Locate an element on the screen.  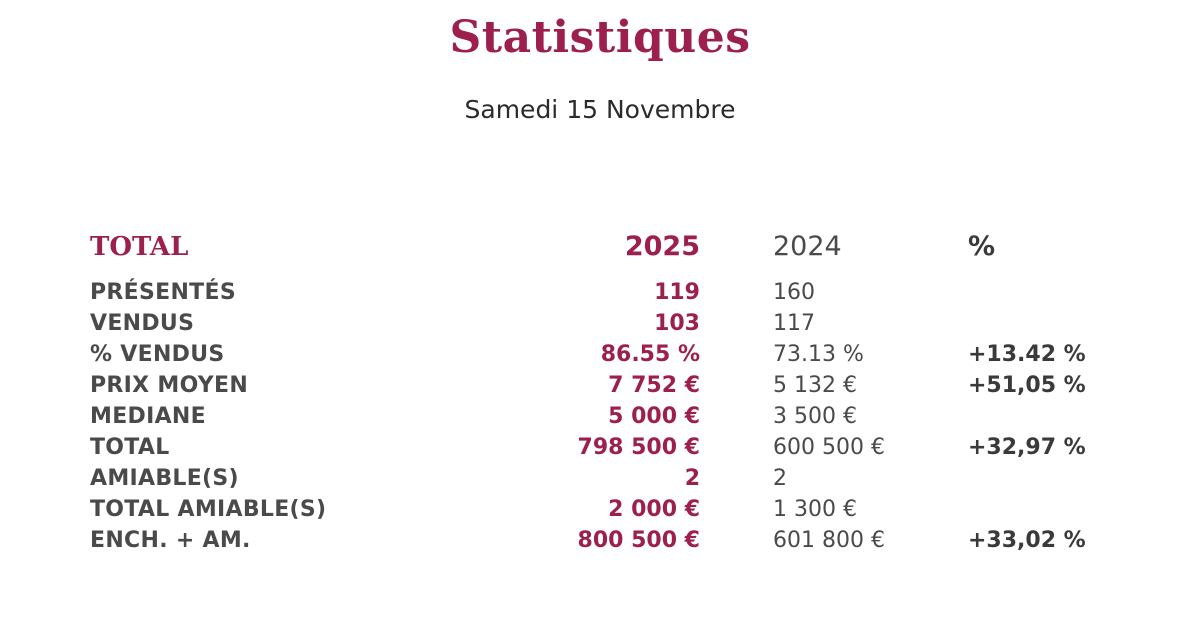
row-value-2025: 119 is located at coordinates (677, 292).